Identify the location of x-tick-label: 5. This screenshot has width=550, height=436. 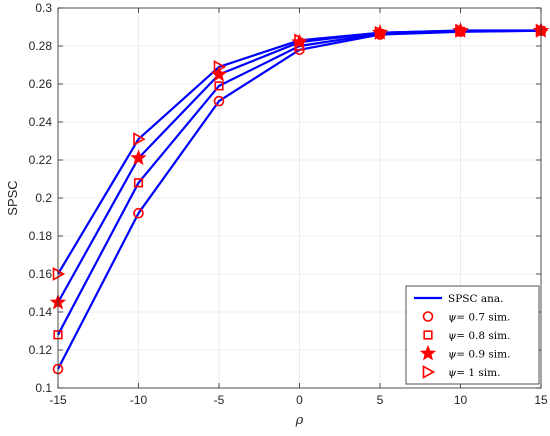
(380, 400).